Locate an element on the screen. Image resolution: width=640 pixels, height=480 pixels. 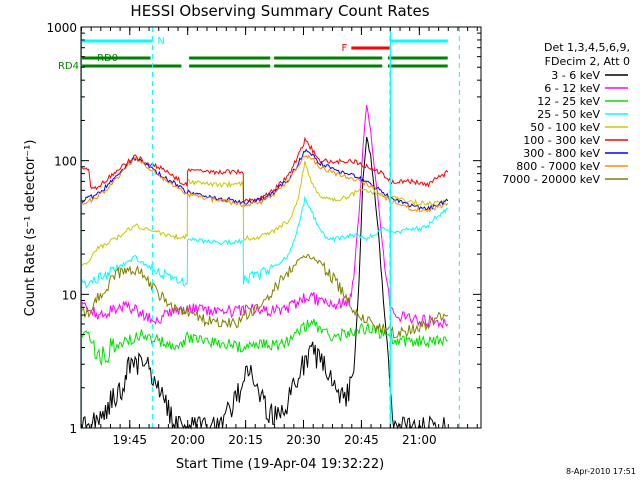
legend-label-25-50-kev: 25 - 50 keV is located at coordinates (568, 114).